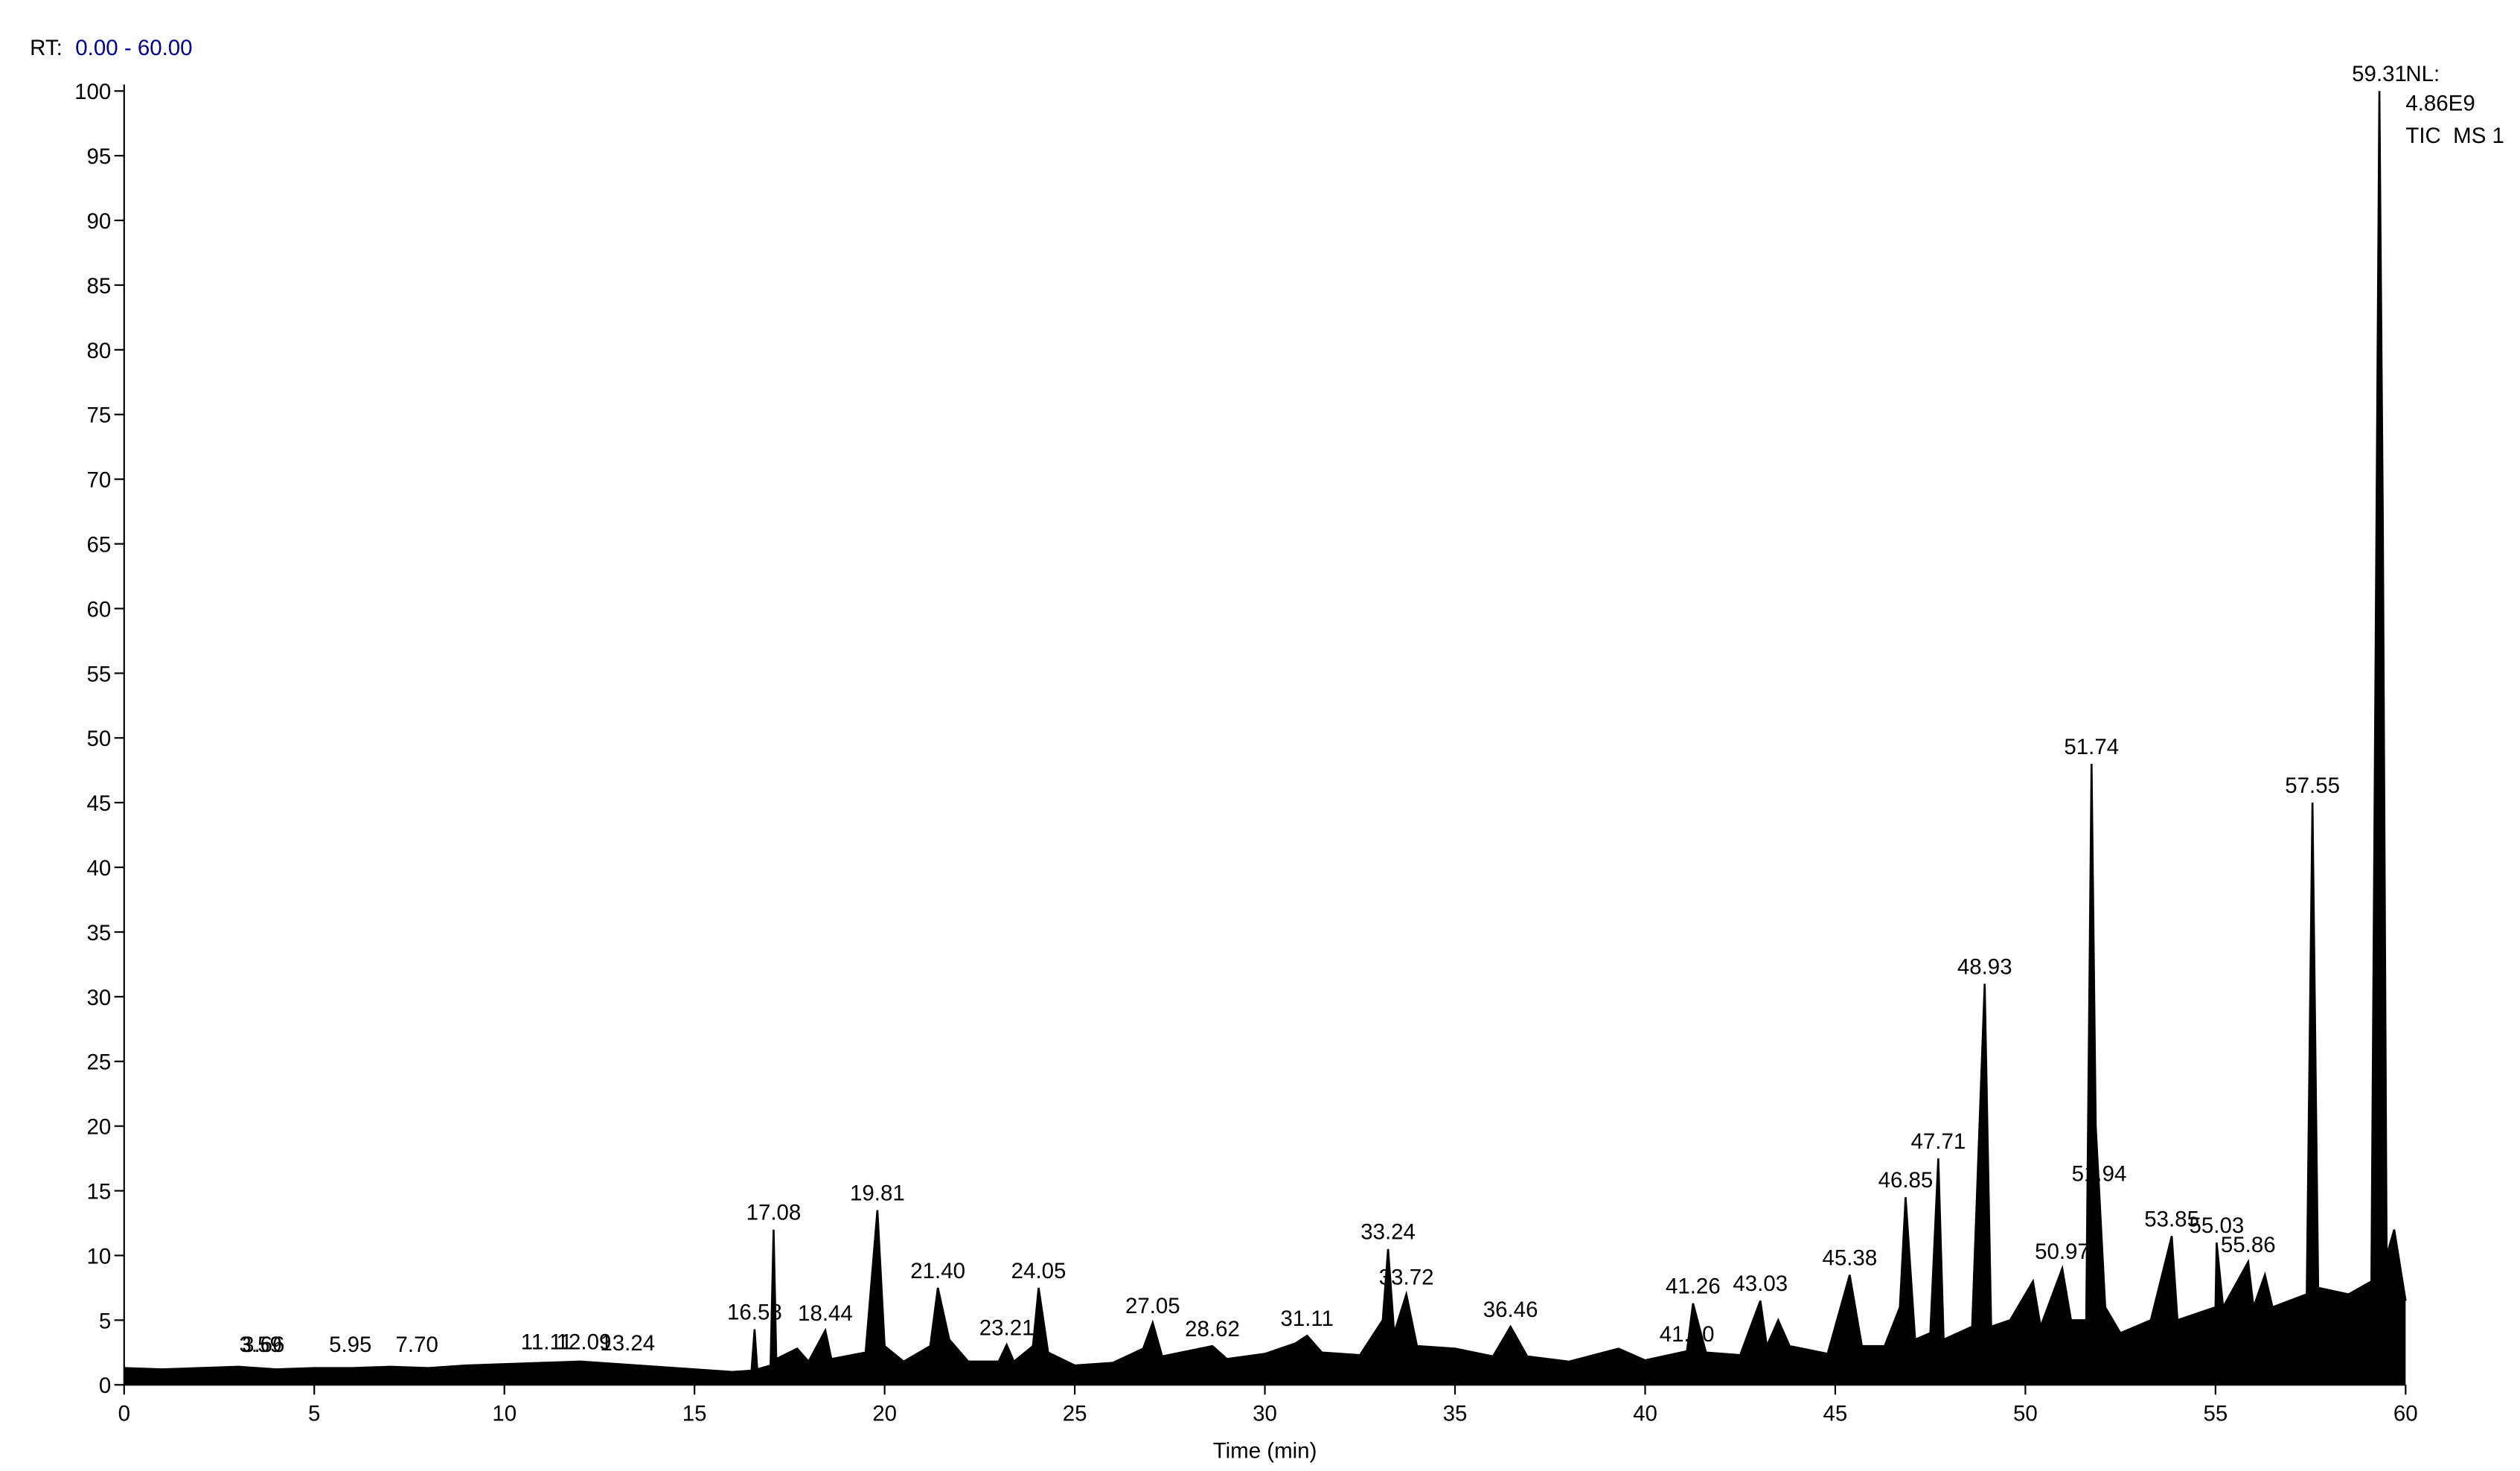 The width and height of the screenshot is (2520, 1471). I want to click on x-tick-label: 55, so click(2215, 1413).